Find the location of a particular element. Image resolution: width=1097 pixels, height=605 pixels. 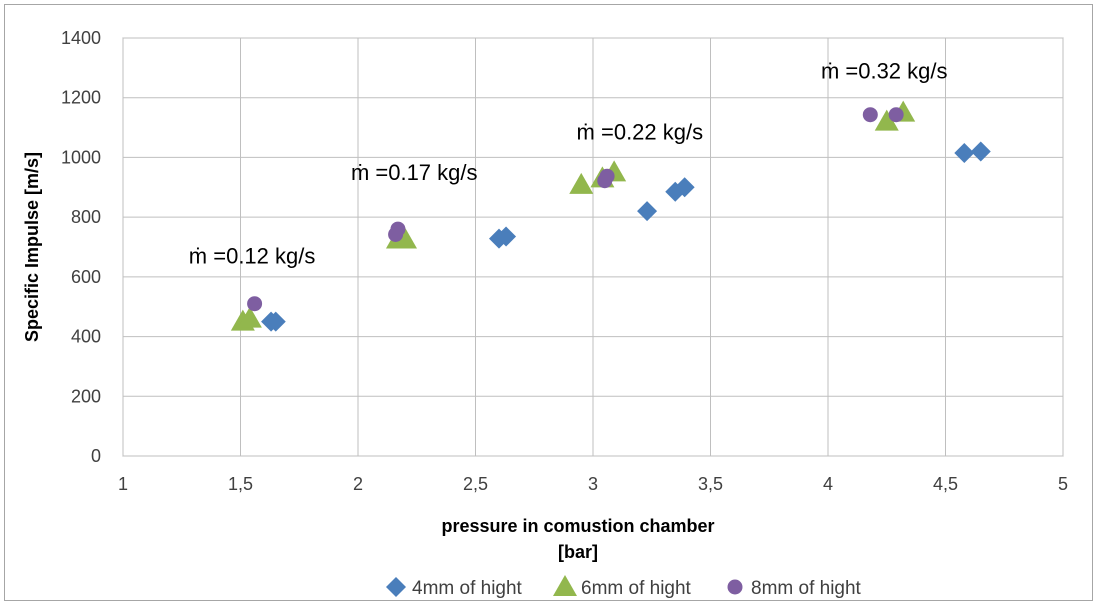

legend-marker-circle is located at coordinates (735, 587).